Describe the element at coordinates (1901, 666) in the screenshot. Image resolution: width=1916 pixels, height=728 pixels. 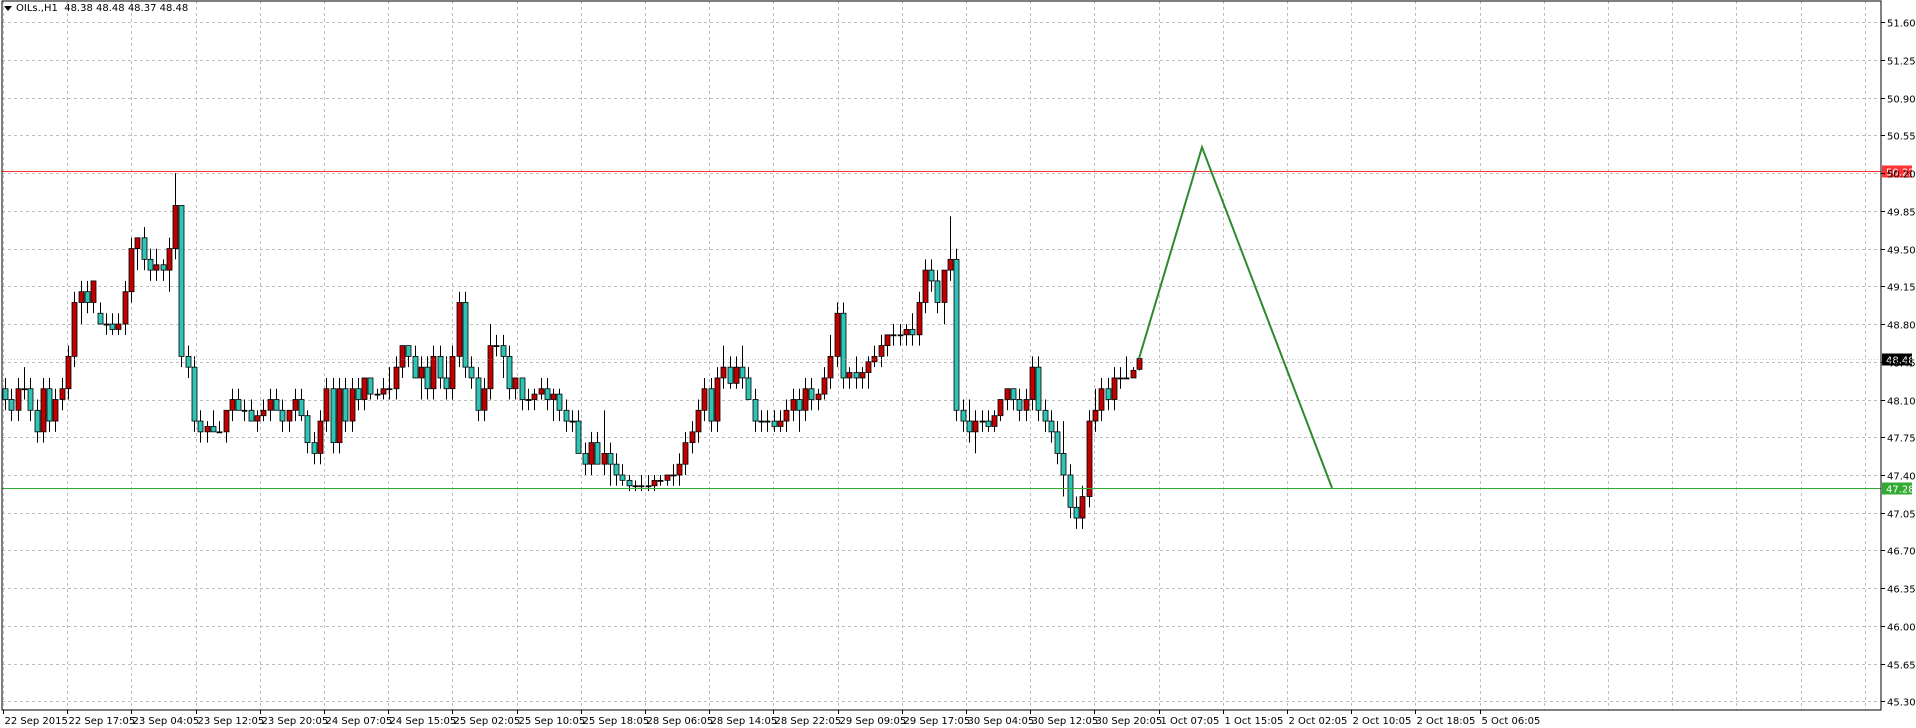
I see `y-tick-label: 45.65` at that location.